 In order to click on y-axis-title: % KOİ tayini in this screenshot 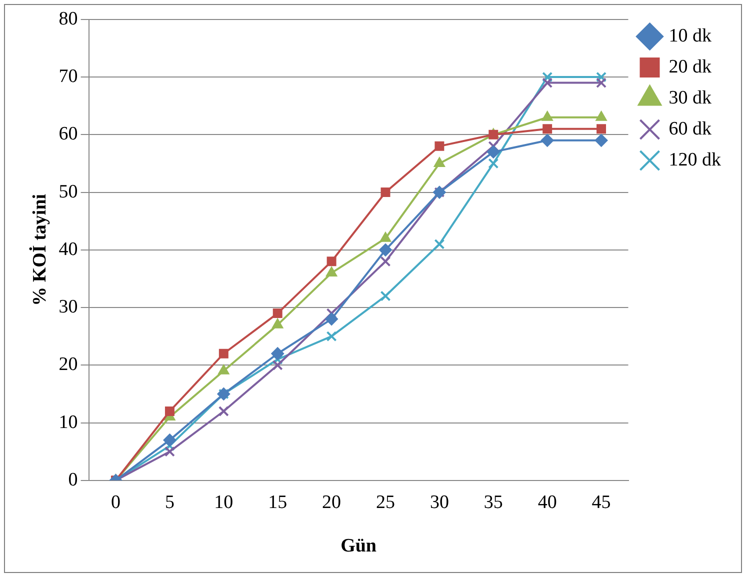, I will do `click(39, 250)`.